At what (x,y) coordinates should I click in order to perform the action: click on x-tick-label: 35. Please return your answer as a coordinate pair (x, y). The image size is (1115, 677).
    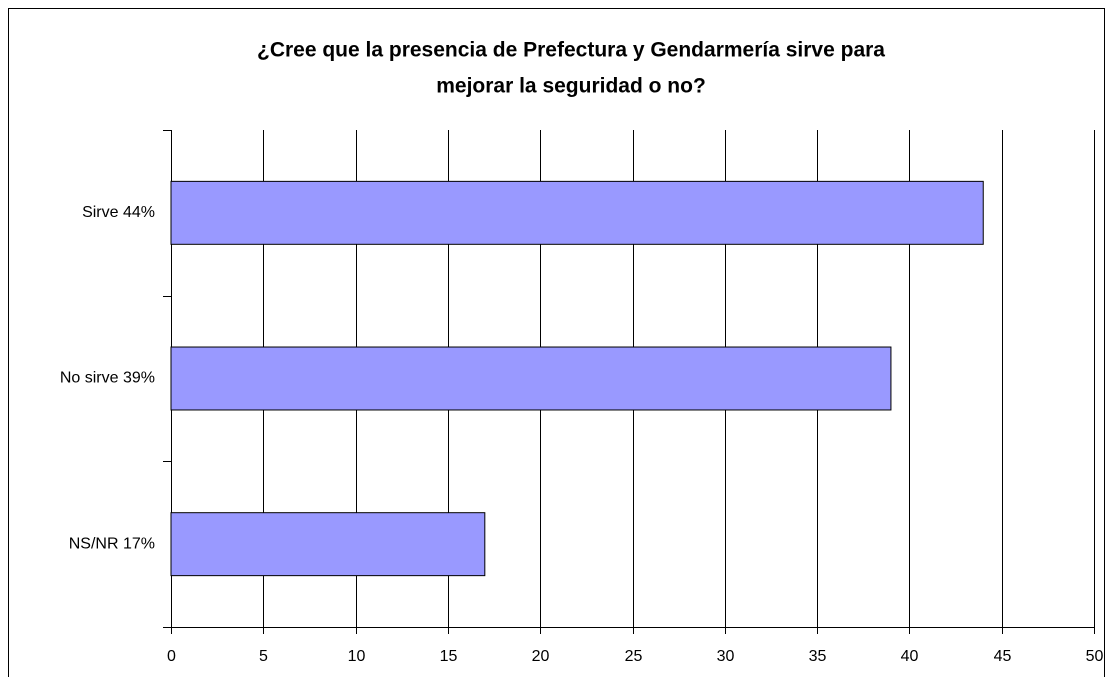
    Looking at the image, I should click on (818, 656).